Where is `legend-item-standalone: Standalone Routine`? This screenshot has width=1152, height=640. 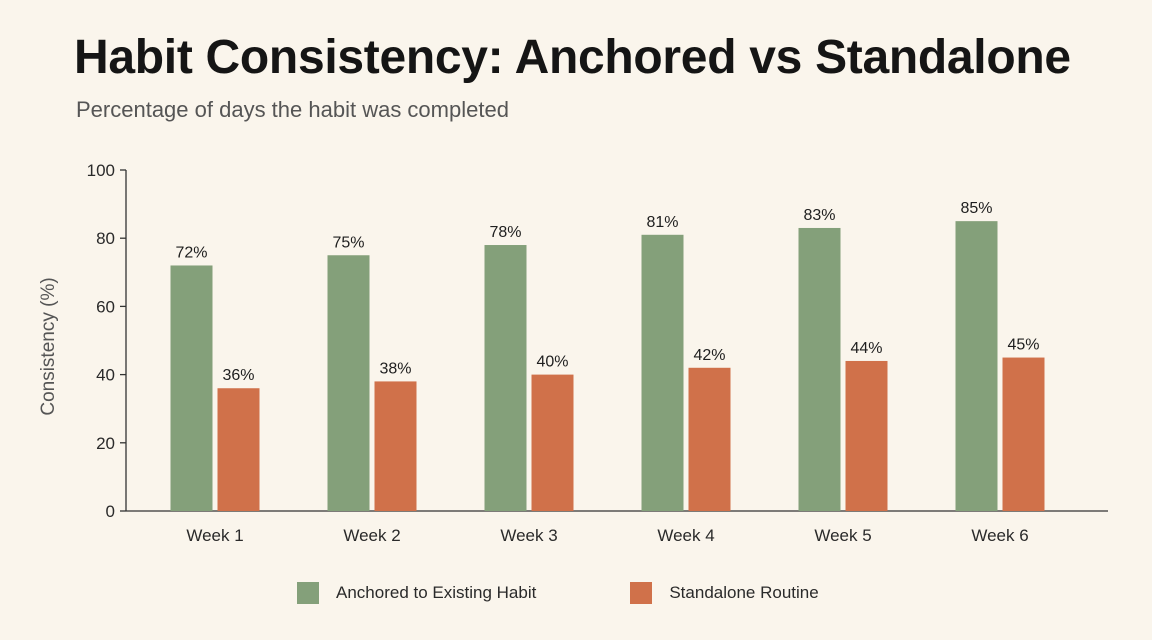
legend-item-standalone: Standalone Routine is located at coordinates (724, 593).